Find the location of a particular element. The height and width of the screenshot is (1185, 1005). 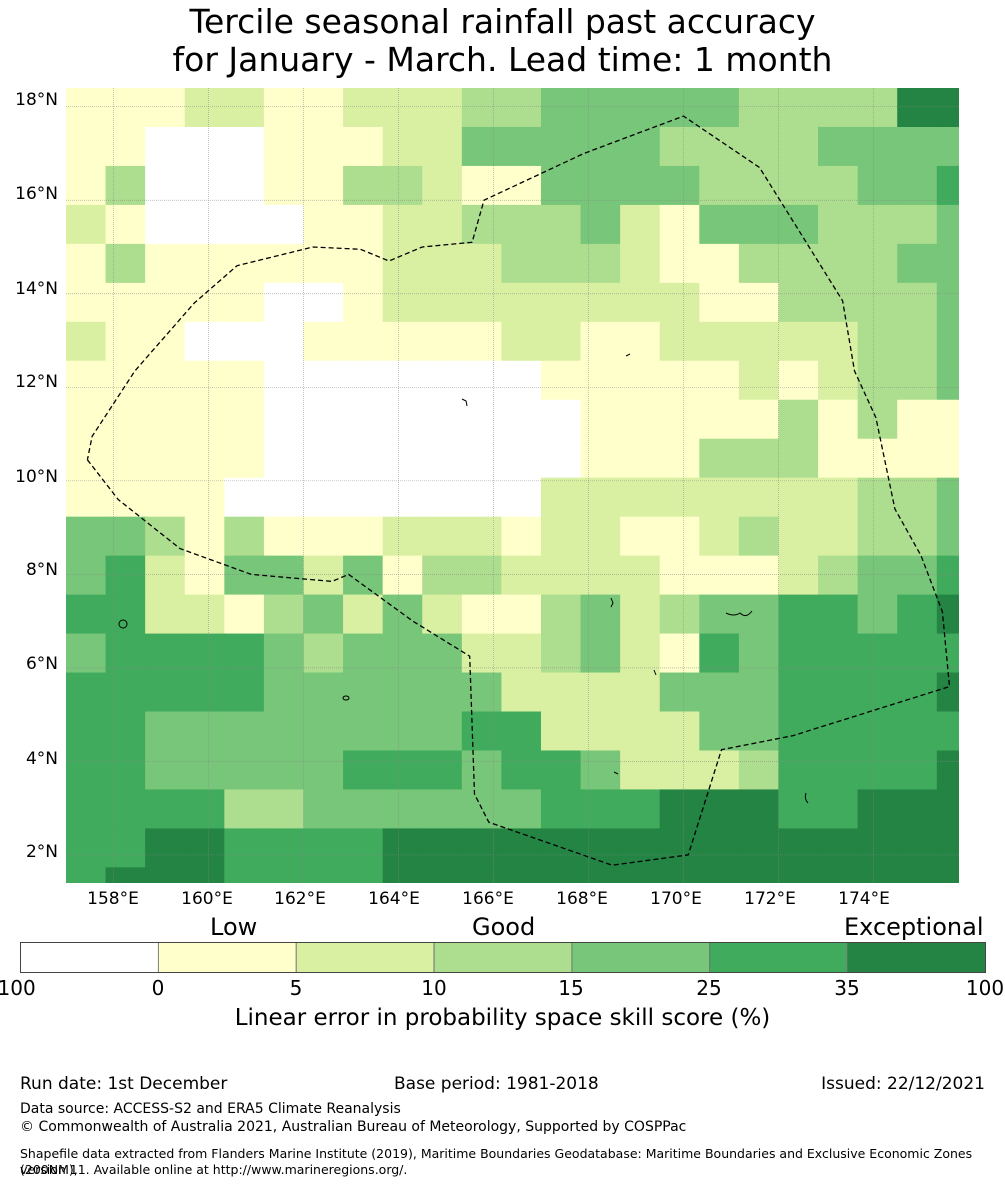

colorbar is located at coordinates (503, 957).